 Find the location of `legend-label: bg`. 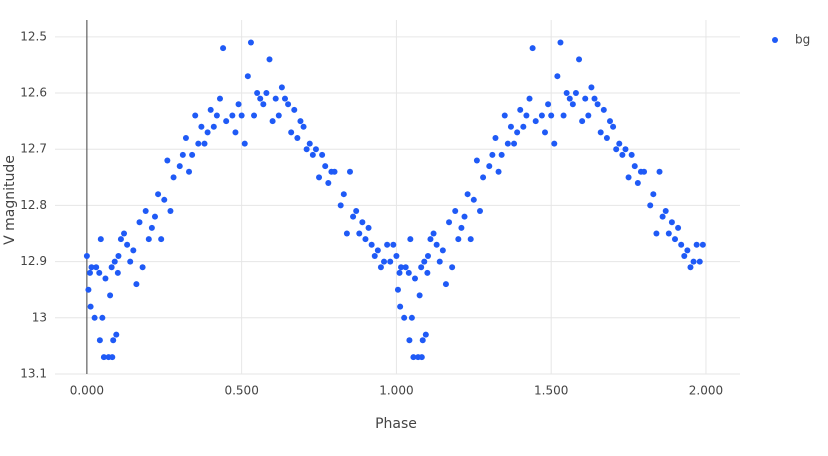

legend-label: bg is located at coordinates (802, 40).